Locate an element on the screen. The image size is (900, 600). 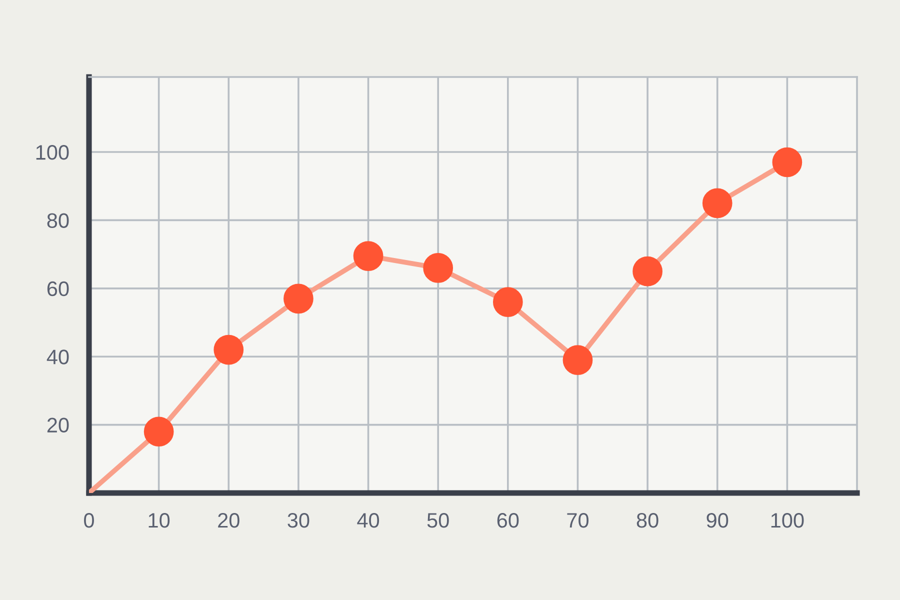
x-tick-label: 80 is located at coordinates (647, 520).